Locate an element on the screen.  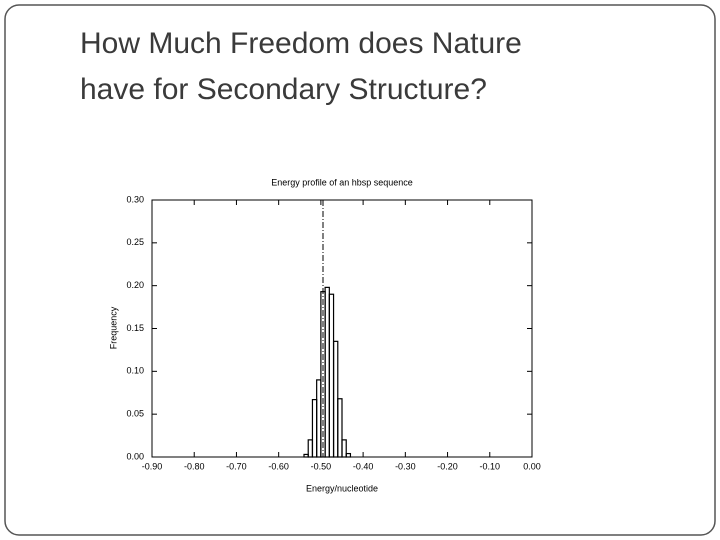
slide-title: have for Secondary Structure? is located at coordinates (283, 89).